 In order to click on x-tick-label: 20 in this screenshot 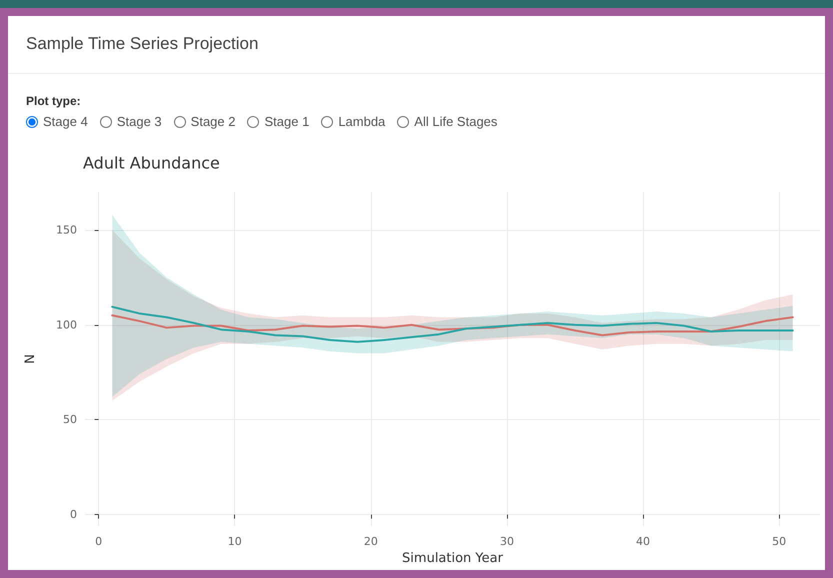, I will do `click(371, 541)`.